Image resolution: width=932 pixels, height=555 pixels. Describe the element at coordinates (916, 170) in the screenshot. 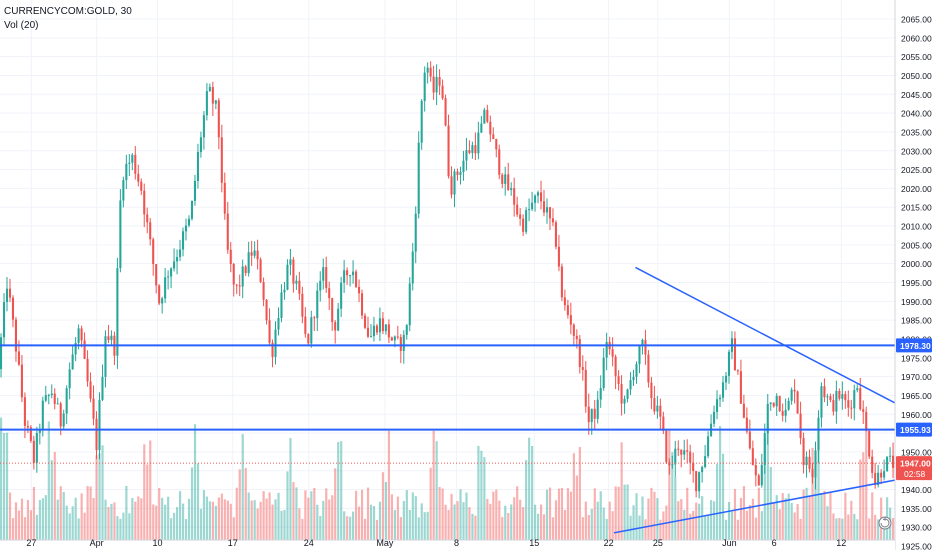

I see `y-tick-label: 2025.00` at that location.